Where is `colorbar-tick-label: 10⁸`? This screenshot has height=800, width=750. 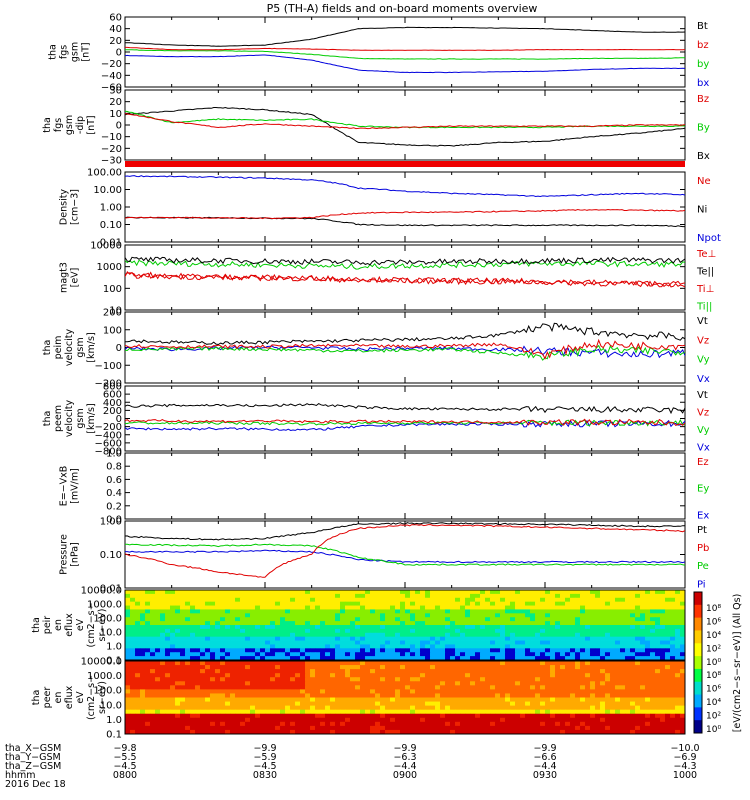 colorbar-tick-label: 10⁸ is located at coordinates (713, 676).